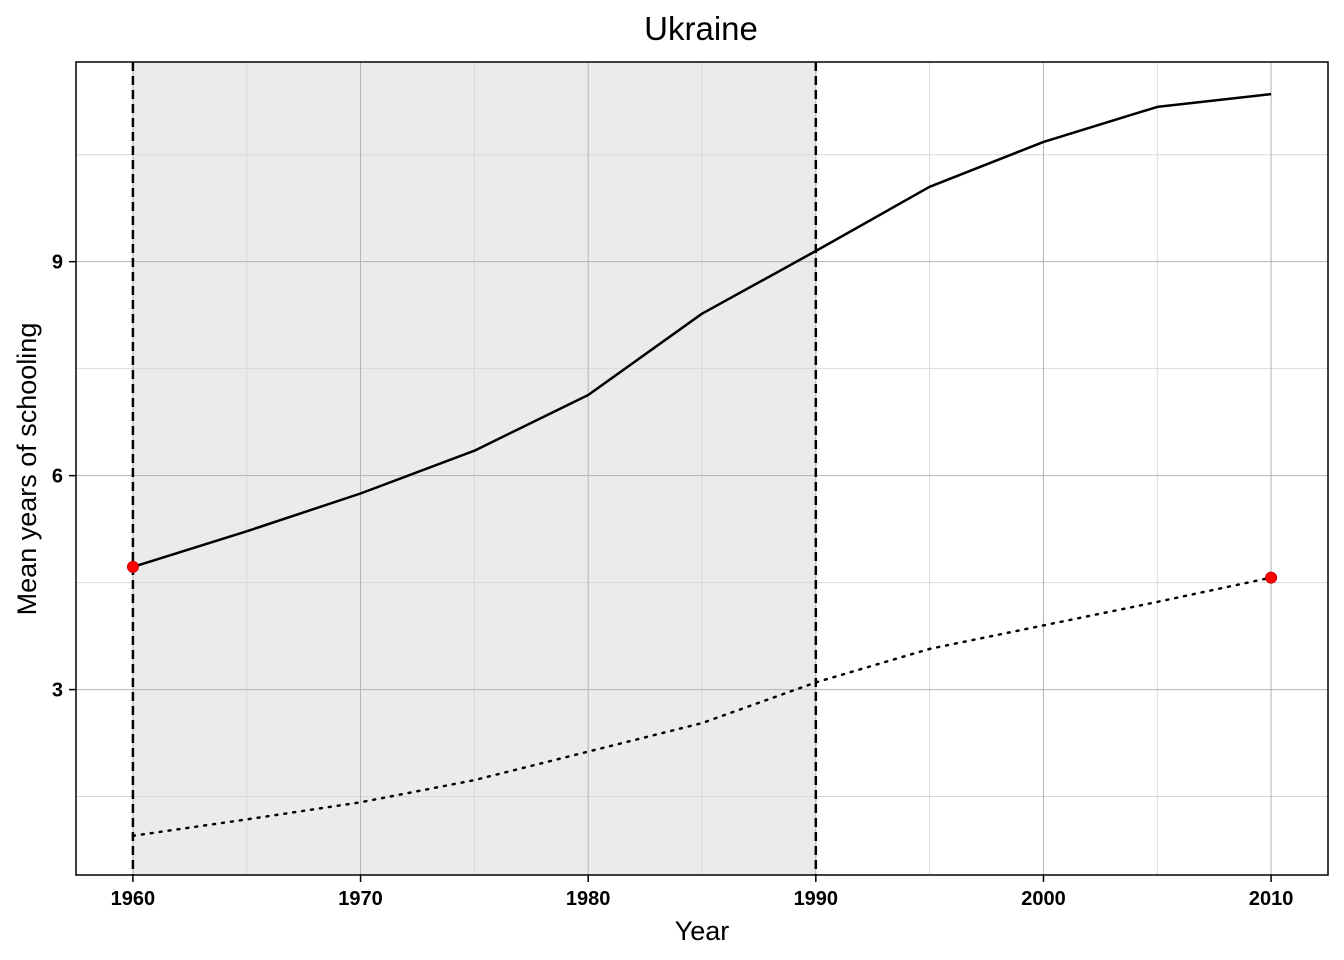  Describe the element at coordinates (1271, 899) in the screenshot. I see `x-tick-label: 2010` at that location.